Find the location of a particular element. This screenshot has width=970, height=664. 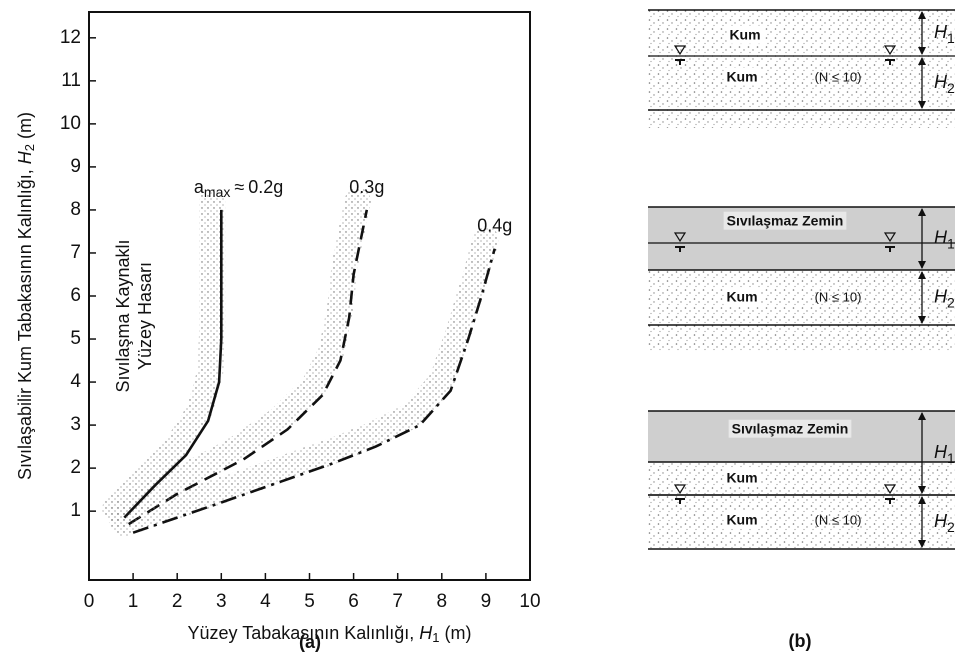

curve-label: 0.3g is located at coordinates (366, 187).